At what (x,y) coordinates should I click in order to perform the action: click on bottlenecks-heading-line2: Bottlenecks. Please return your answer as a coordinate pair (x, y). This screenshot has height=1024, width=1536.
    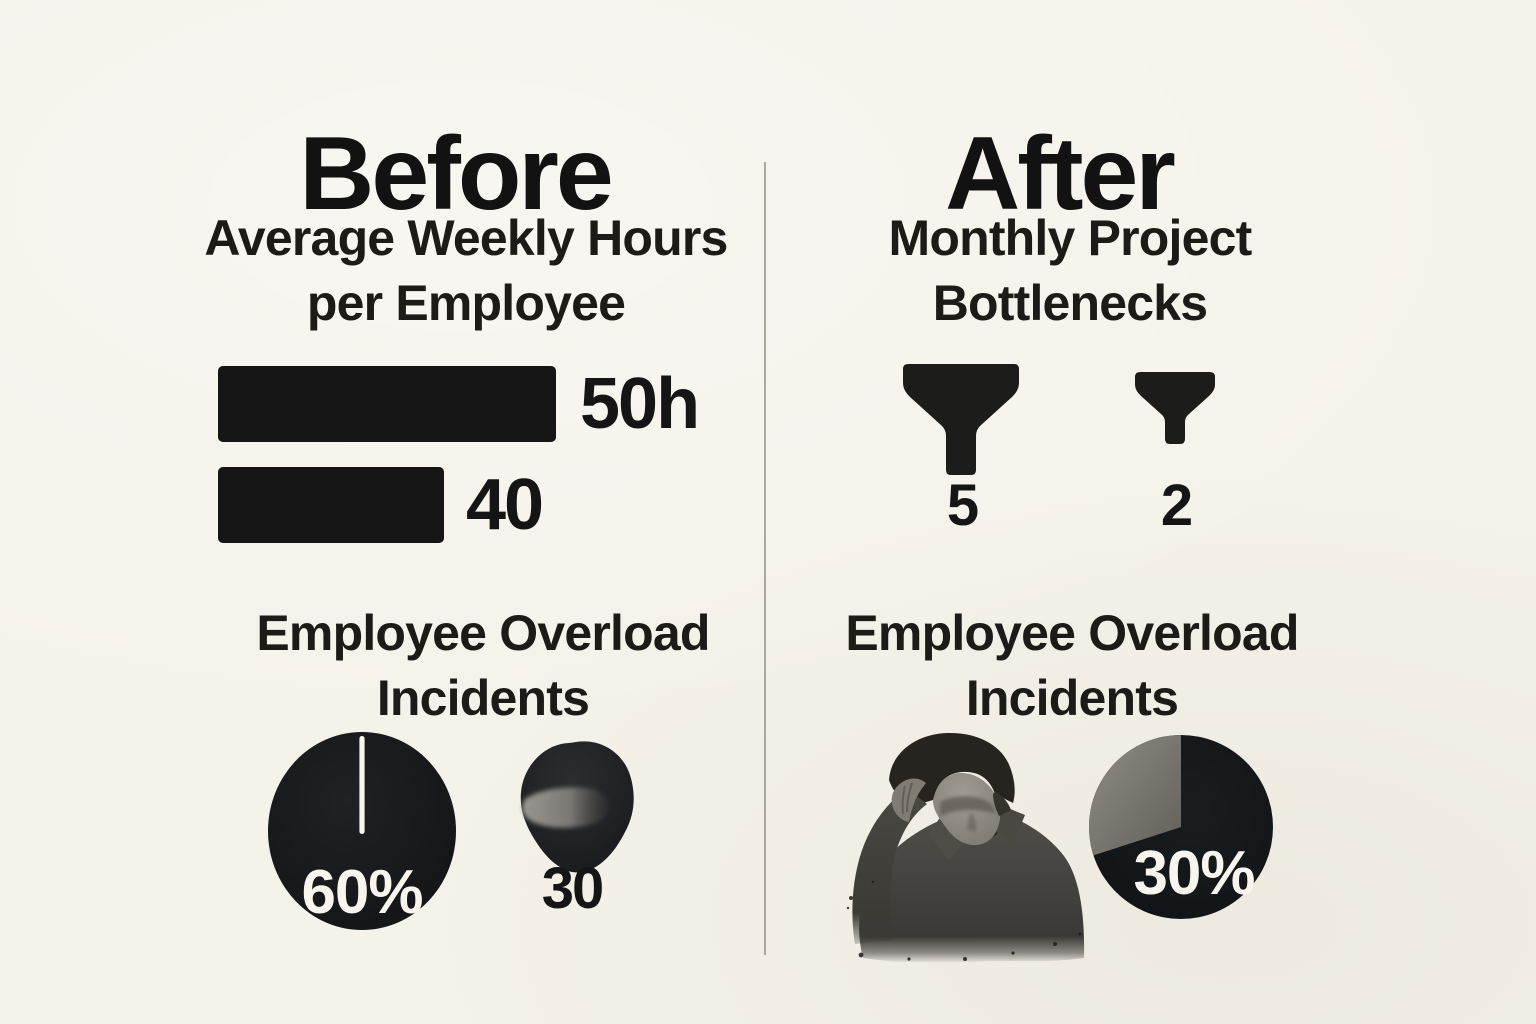
    Looking at the image, I should click on (1070, 303).